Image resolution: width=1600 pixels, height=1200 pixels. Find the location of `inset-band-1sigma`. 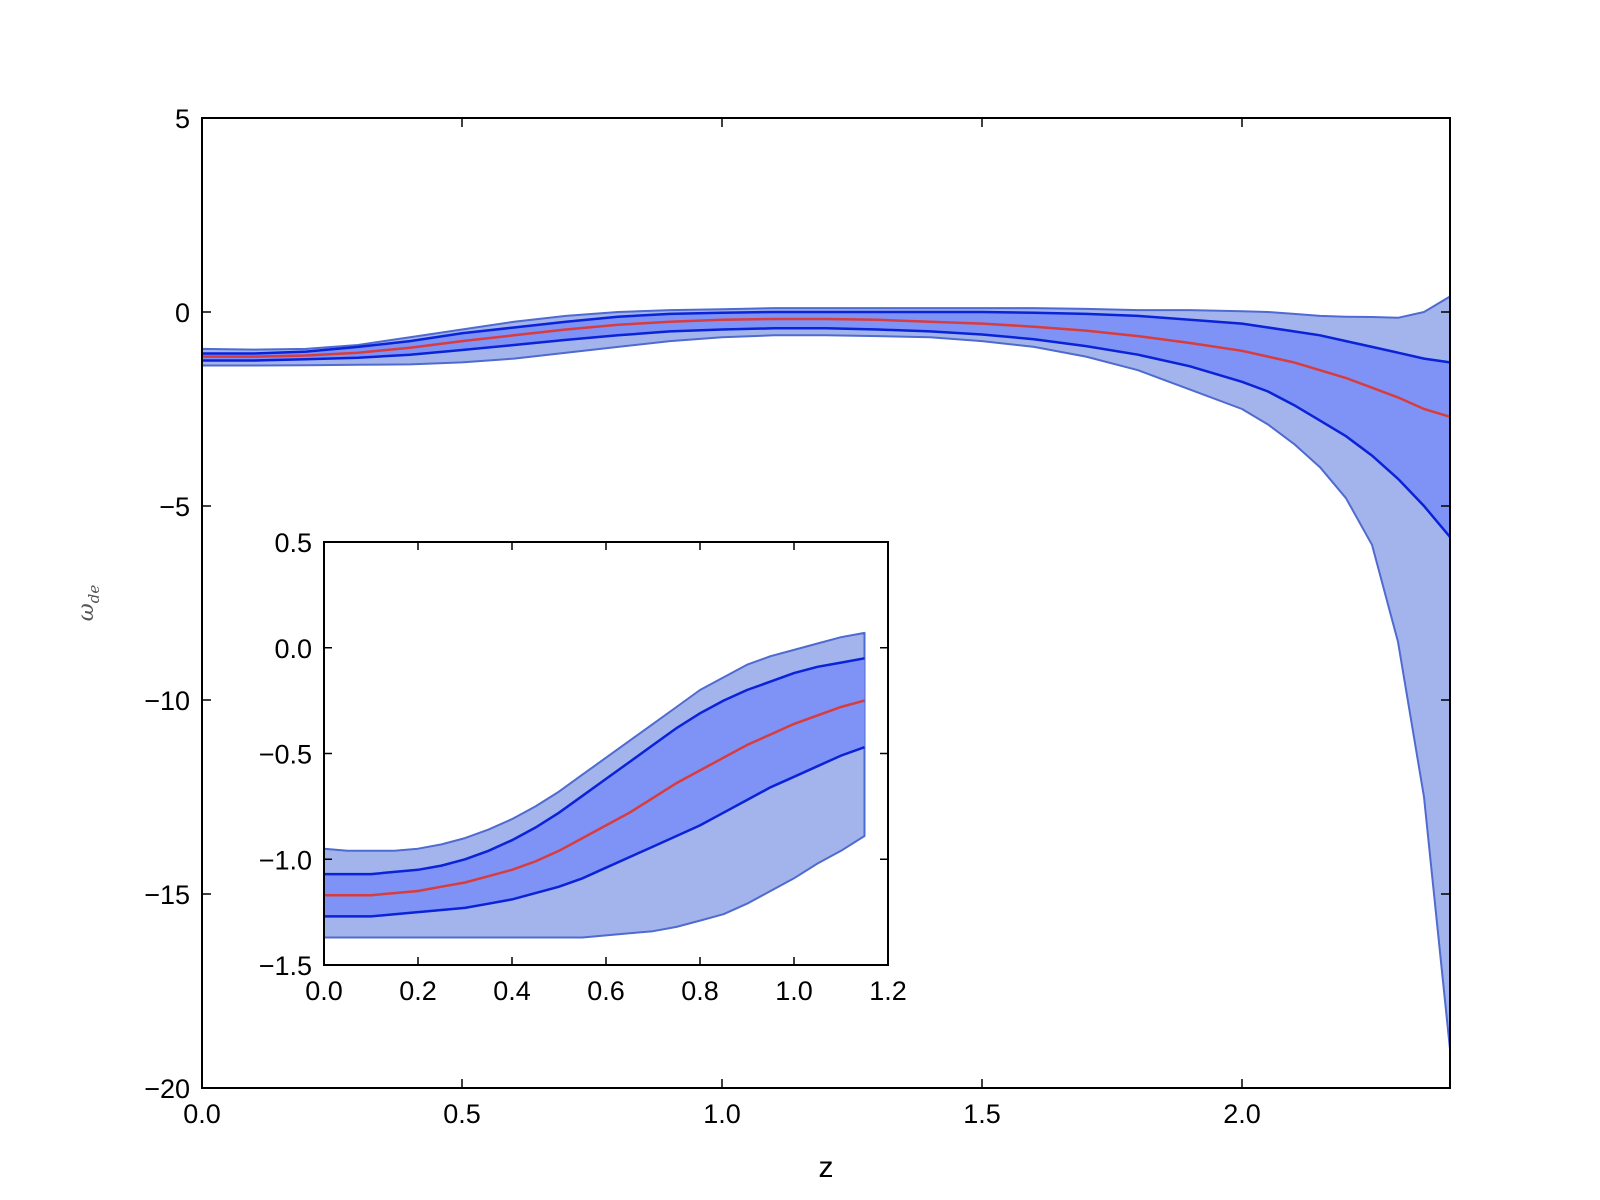

inset-band-1sigma is located at coordinates (594, 787).